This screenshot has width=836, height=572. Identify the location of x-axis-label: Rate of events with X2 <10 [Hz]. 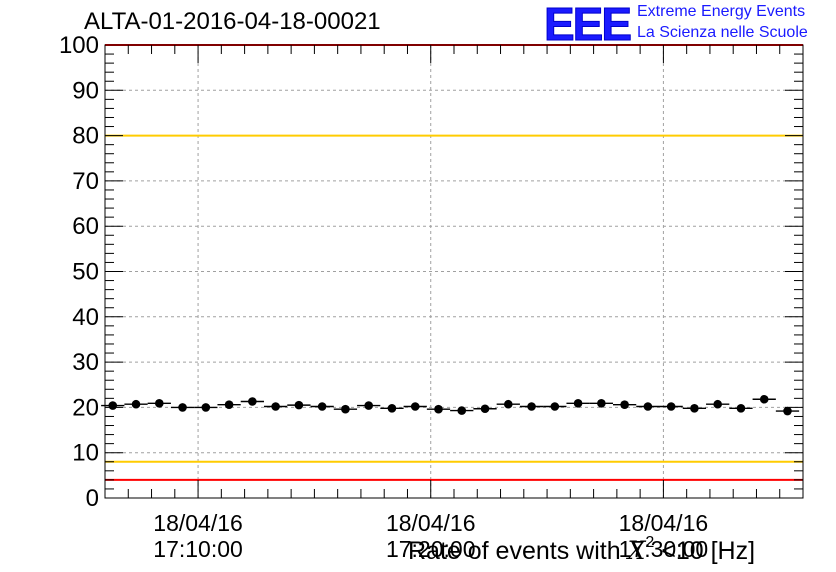
(581, 550).